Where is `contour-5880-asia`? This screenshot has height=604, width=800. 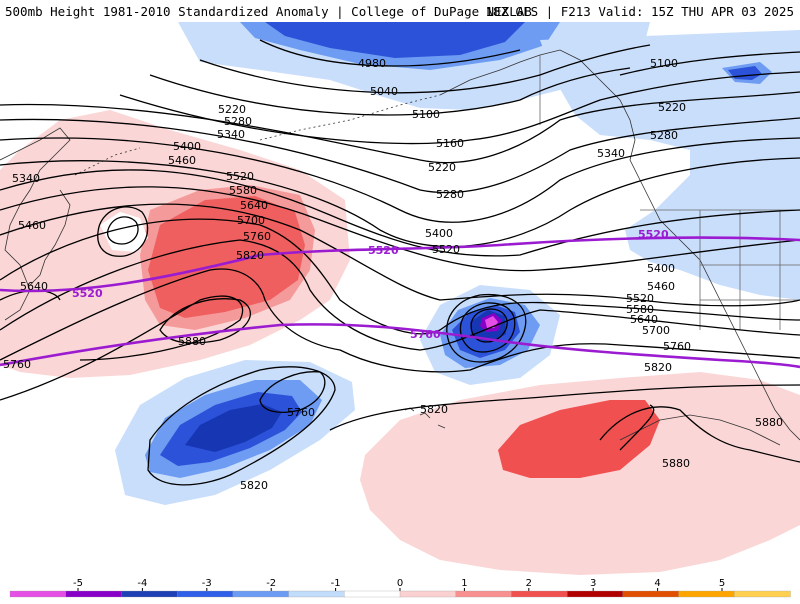
contour-5880-asia is located at coordinates (205, 321).